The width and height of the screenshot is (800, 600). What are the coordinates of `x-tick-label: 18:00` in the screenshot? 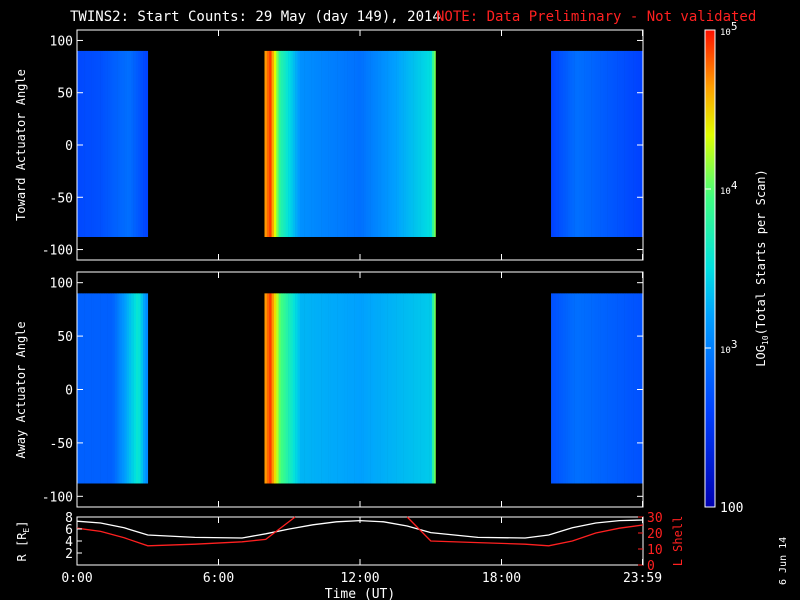 It's located at (501, 578).